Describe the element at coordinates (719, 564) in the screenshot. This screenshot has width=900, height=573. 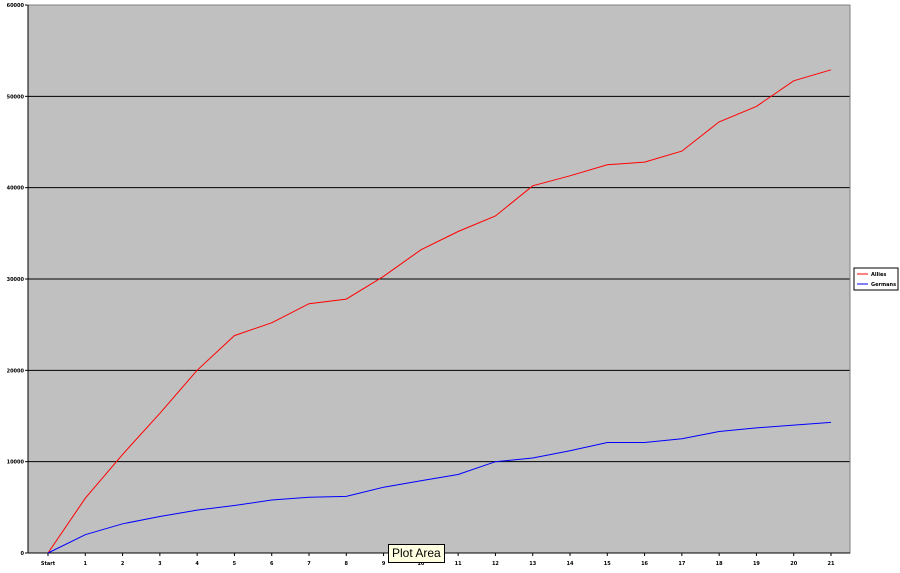
I see `x-tick-label: 18` at that location.